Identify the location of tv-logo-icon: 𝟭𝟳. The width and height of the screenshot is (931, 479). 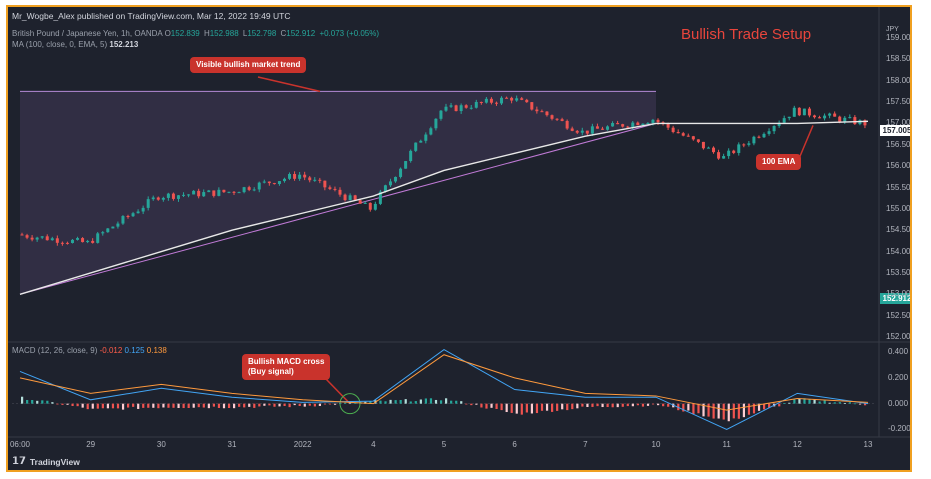
(19, 461).